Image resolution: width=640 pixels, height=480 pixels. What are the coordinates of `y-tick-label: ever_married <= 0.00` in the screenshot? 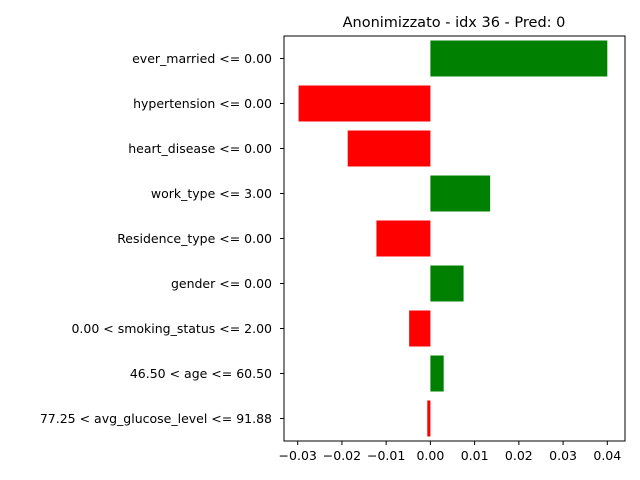 It's located at (202, 58).